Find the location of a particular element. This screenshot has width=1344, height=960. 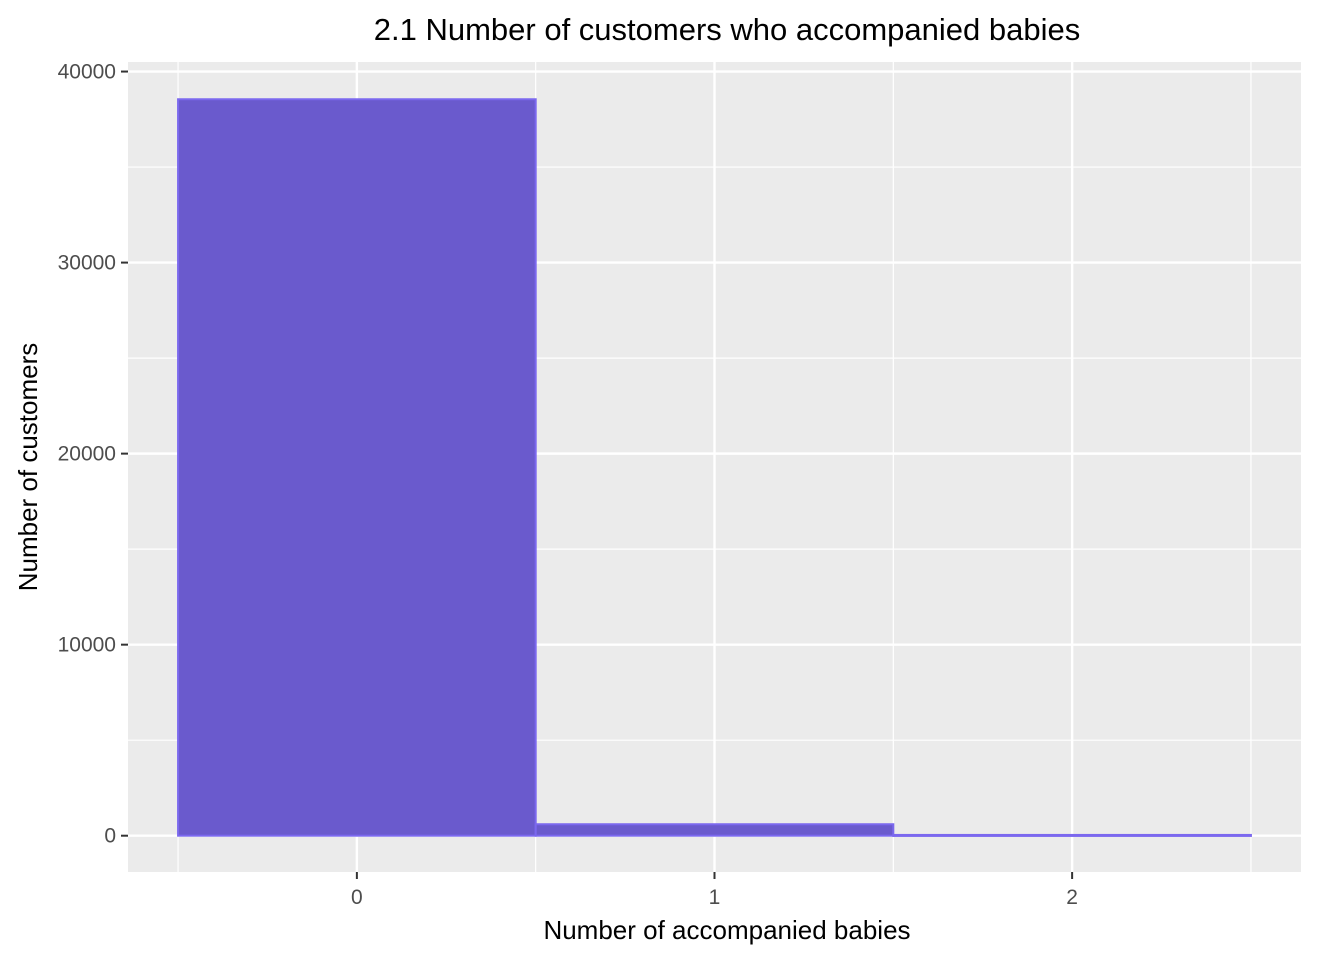

y-tick-label: 30000 is located at coordinates (87, 263).